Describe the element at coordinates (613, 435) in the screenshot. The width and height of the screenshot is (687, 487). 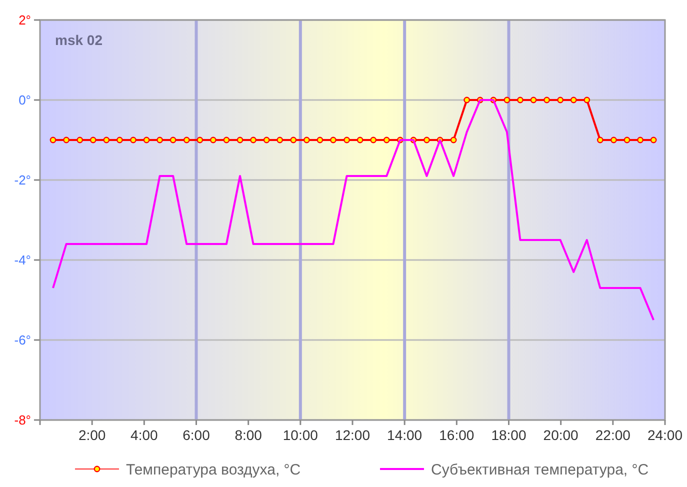
I see `x-tick-label: 22:00` at that location.